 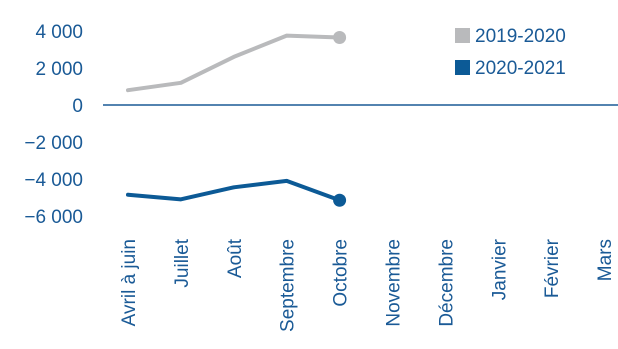 What do you see at coordinates (59, 32) in the screenshot?
I see `y-tick-label: 4 000` at bounding box center [59, 32].